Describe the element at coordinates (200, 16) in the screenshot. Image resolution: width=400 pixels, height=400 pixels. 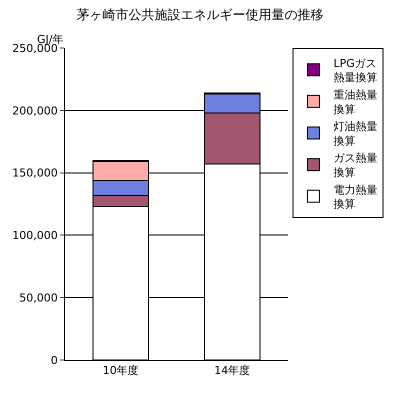
I see `chart-title: 茅ヶ崎市公共施設エネルギー使用量の推移` at that location.